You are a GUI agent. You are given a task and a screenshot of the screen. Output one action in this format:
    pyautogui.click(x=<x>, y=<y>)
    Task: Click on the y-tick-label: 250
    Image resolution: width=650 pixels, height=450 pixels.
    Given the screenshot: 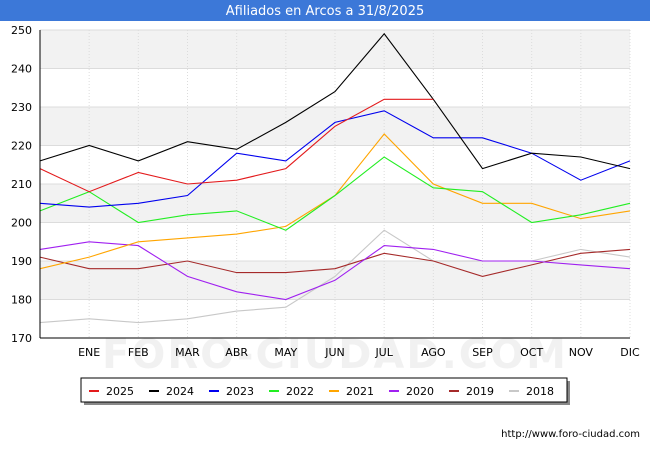 What is the action you would take?
    pyautogui.click(x=21, y=30)
    